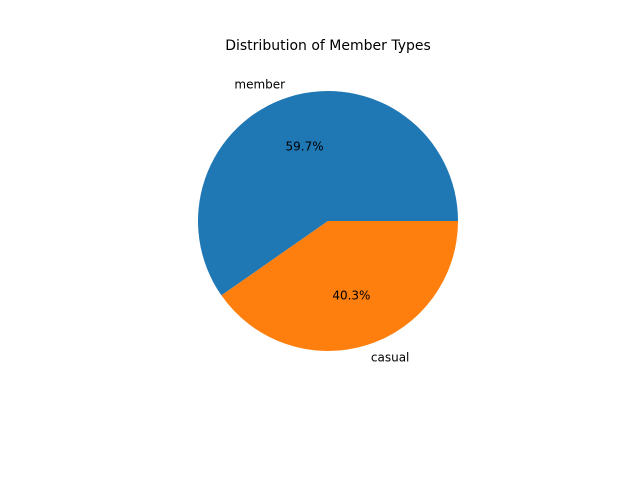 This screenshot has height=485, width=640. Describe the element at coordinates (351, 295) in the screenshot. I see `slice-percent-casual: 40.3%` at that location.